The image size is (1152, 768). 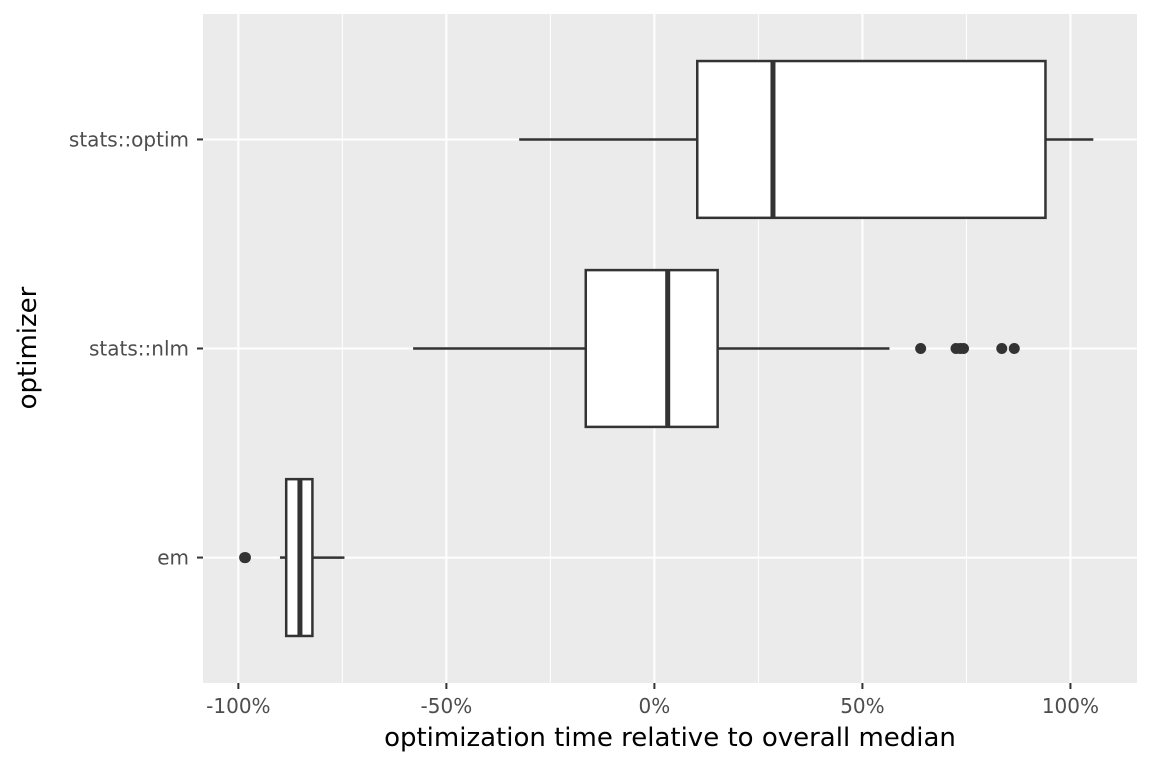 I want to click on y-axis-title: optimizer, so click(x=28, y=347).